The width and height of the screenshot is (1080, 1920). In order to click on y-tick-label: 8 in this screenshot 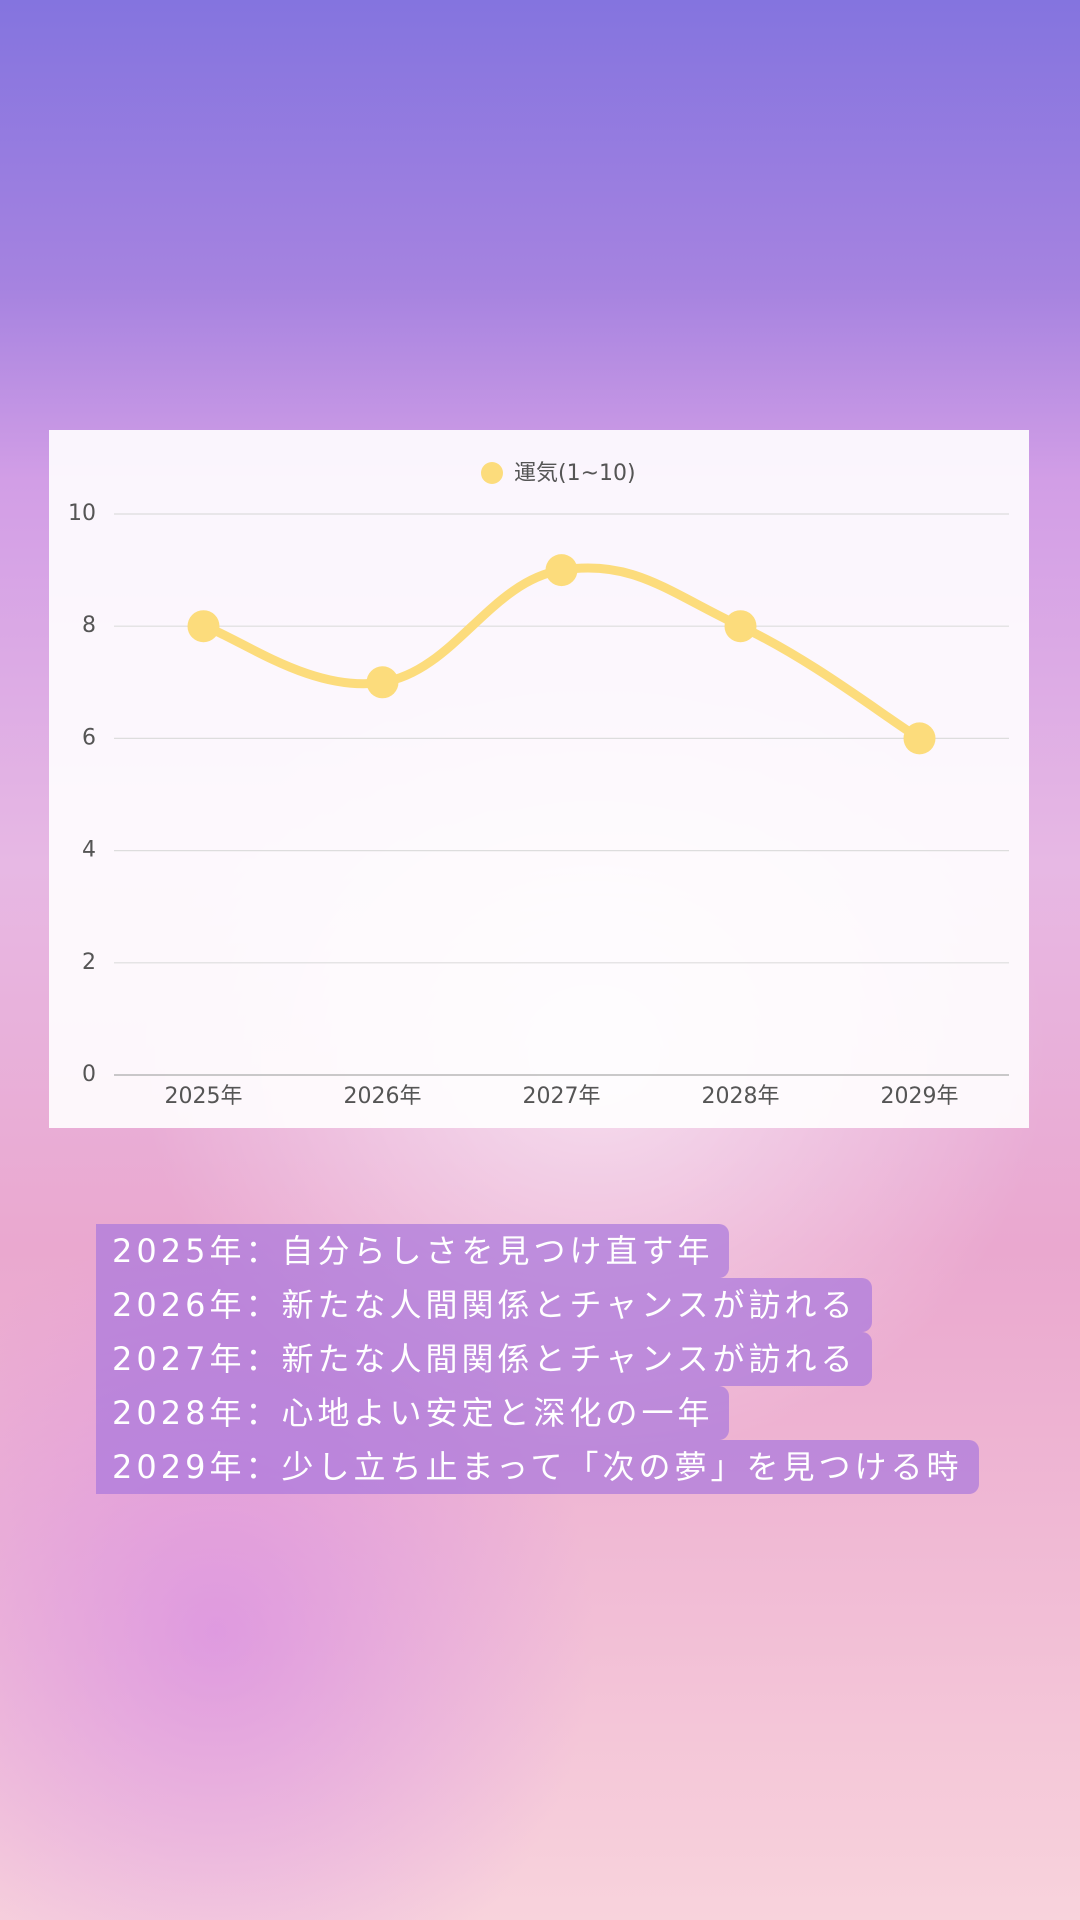, I will do `click(89, 625)`.